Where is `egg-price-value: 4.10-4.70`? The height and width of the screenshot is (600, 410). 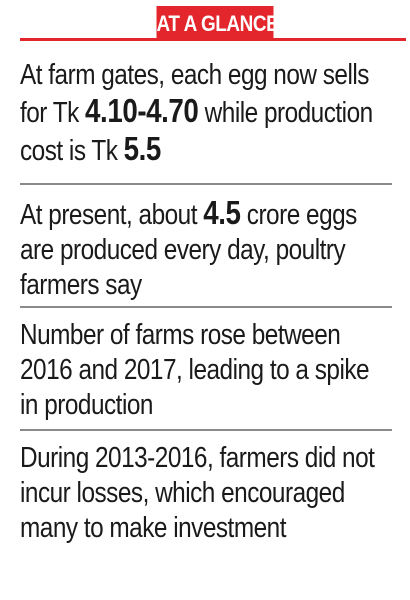
egg-price-value: 4.10-4.70 is located at coordinates (142, 110).